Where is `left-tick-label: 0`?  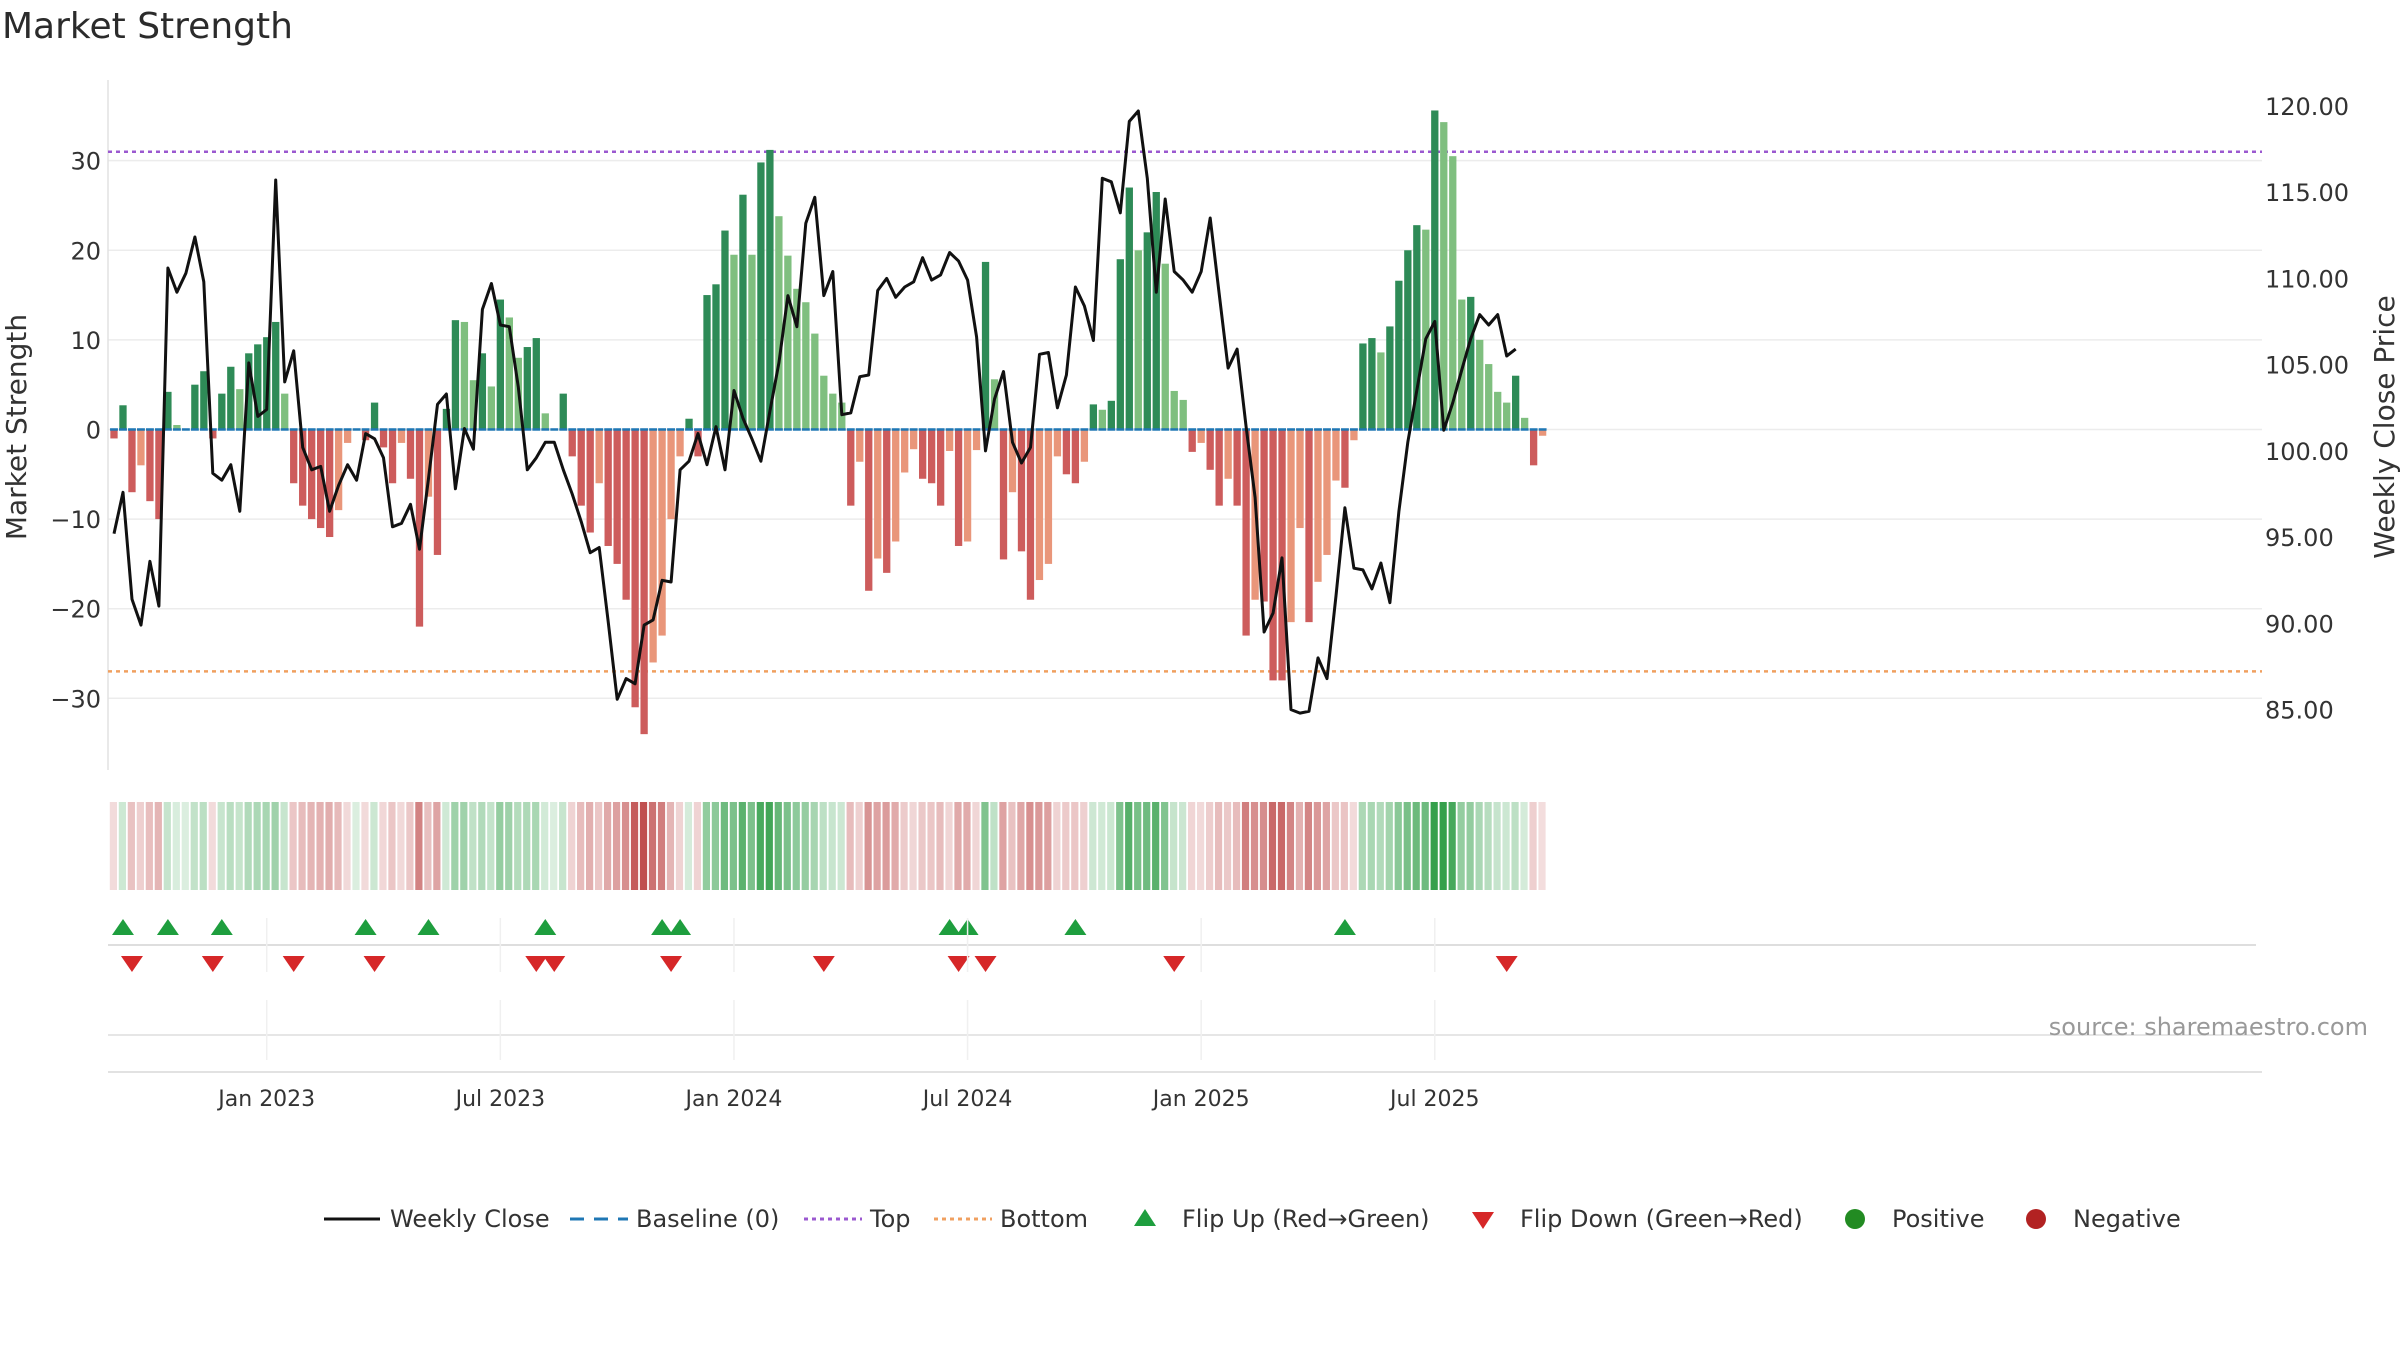
left-tick-label: 0 is located at coordinates (93, 430).